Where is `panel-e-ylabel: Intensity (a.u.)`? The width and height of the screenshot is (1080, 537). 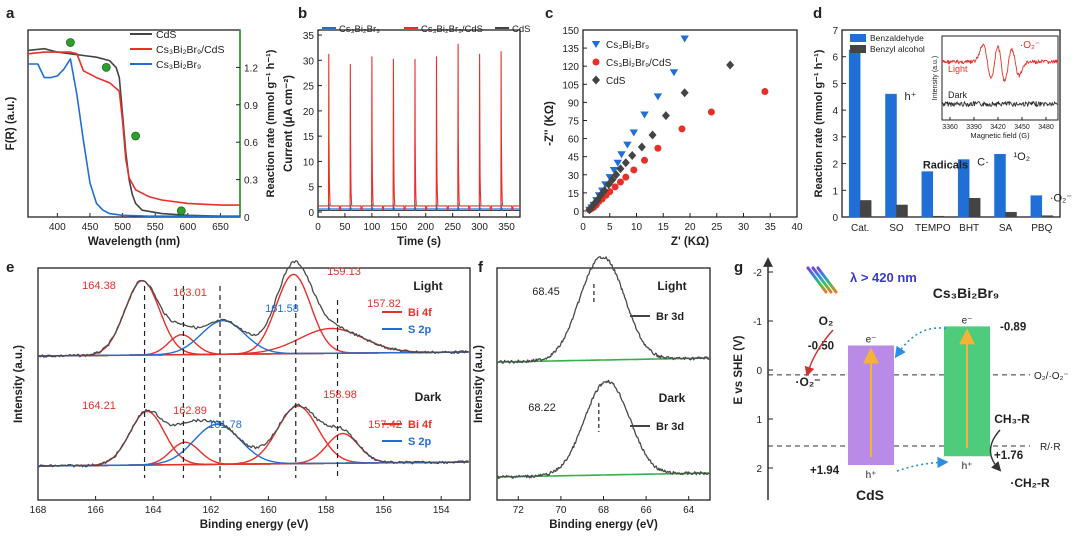 panel-e-ylabel: Intensity (a.u.) is located at coordinates (19, 384).